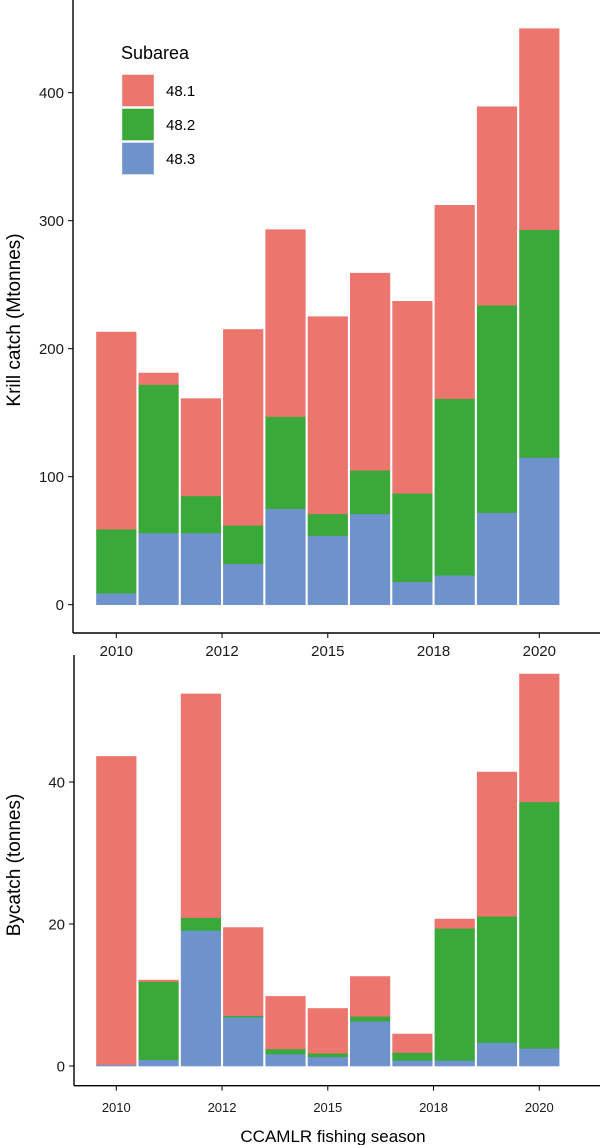 This screenshot has width=600, height=1145. Describe the element at coordinates (14, 865) in the screenshot. I see `bycatch-y-axis-title: Bycatch (tonnes)` at that location.